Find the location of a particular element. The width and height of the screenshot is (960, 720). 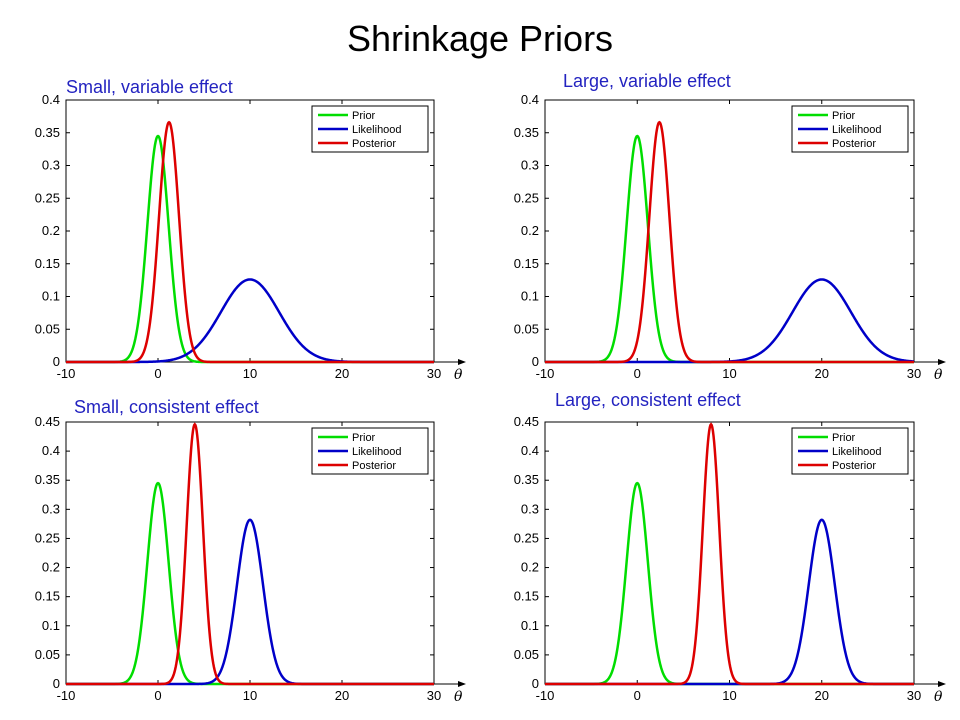

slide-title: Shrinkage Priors is located at coordinates (480, 38).